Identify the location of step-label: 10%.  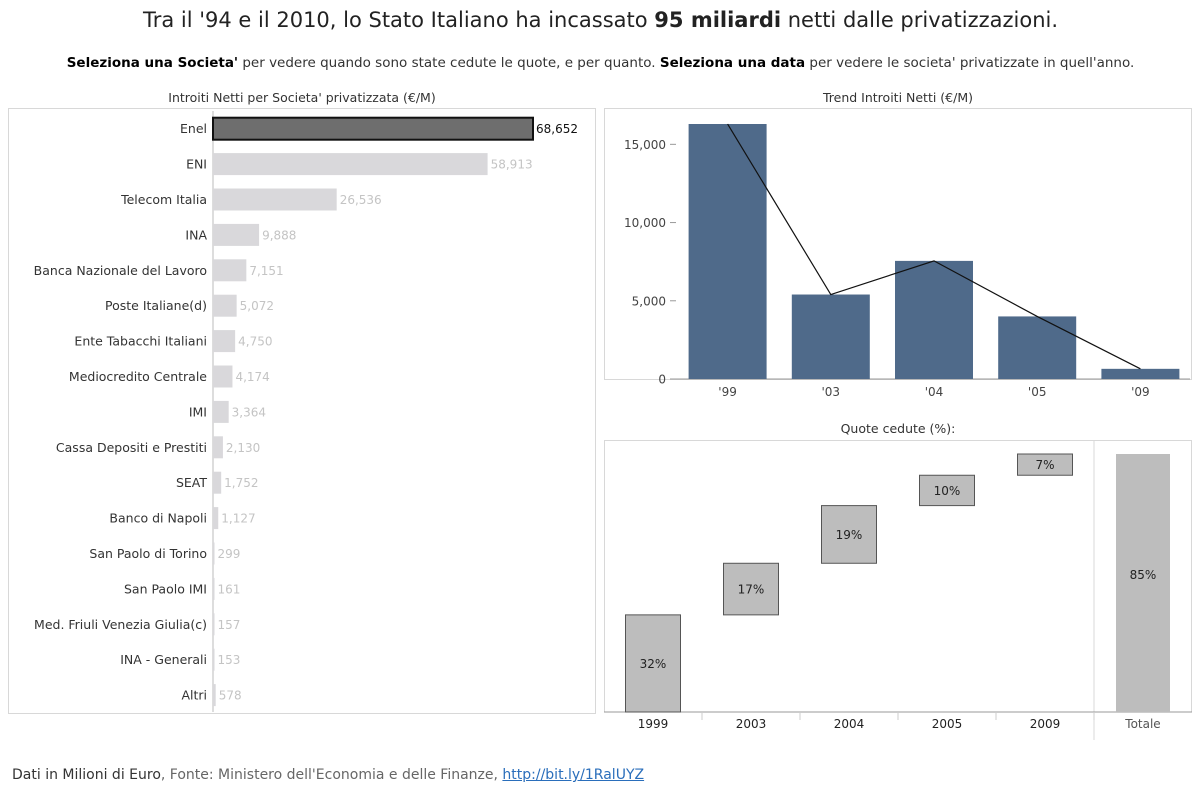
(947, 491).